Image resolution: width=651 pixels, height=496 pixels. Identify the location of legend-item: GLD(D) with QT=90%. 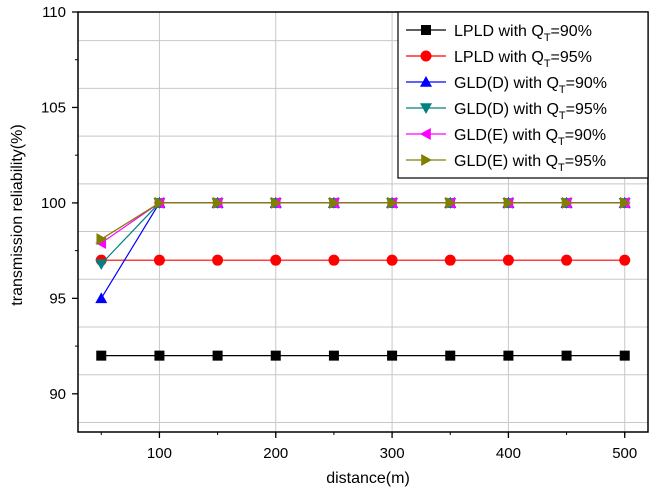
(506, 85).